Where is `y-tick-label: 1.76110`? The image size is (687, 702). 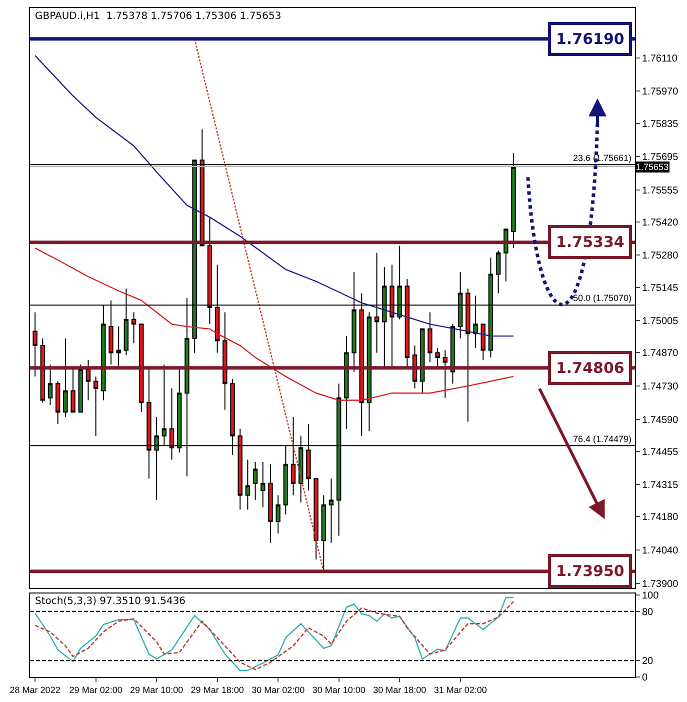 y-tick-label: 1.76110 is located at coordinates (660, 58).